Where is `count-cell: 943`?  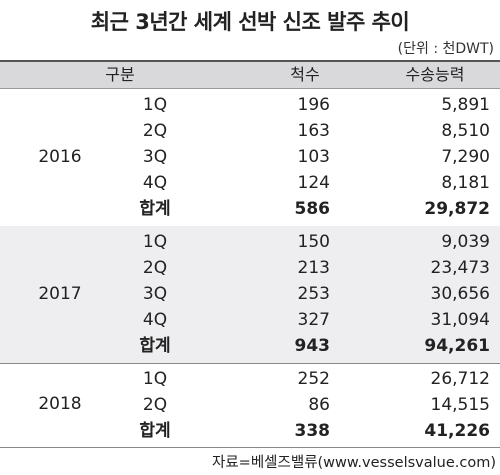 count-cell: 943 is located at coordinates (312, 346).